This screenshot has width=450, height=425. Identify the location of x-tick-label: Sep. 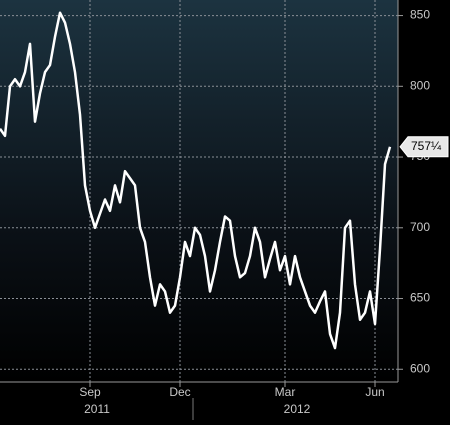
(90, 392).